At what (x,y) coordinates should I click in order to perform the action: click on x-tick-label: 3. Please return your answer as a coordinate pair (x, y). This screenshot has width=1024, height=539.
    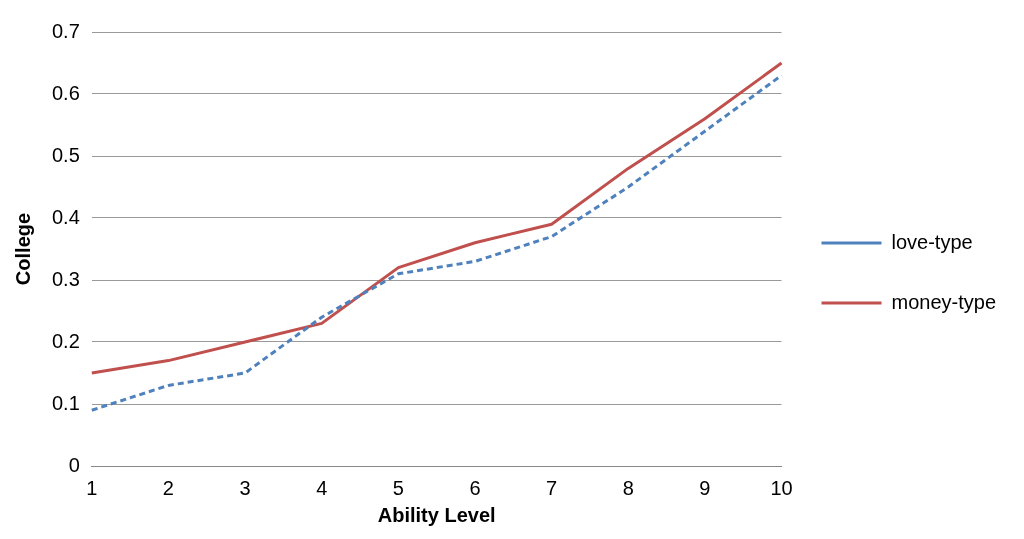
    Looking at the image, I should click on (245, 487).